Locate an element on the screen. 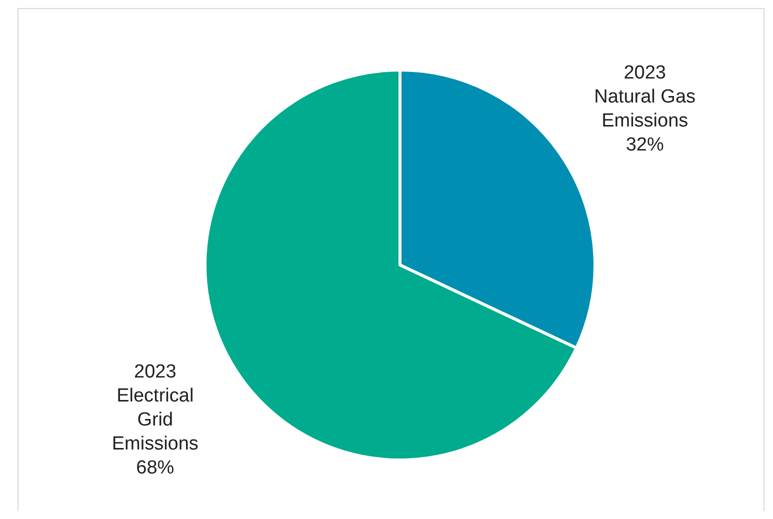  slice-label: 2023 Natural Gas Emissions is located at coordinates (645, 97).